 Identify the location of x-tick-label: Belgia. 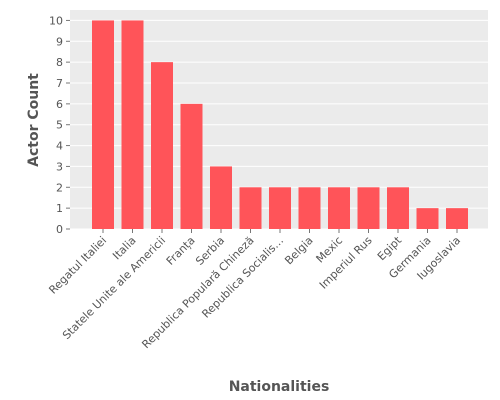
(298, 250).